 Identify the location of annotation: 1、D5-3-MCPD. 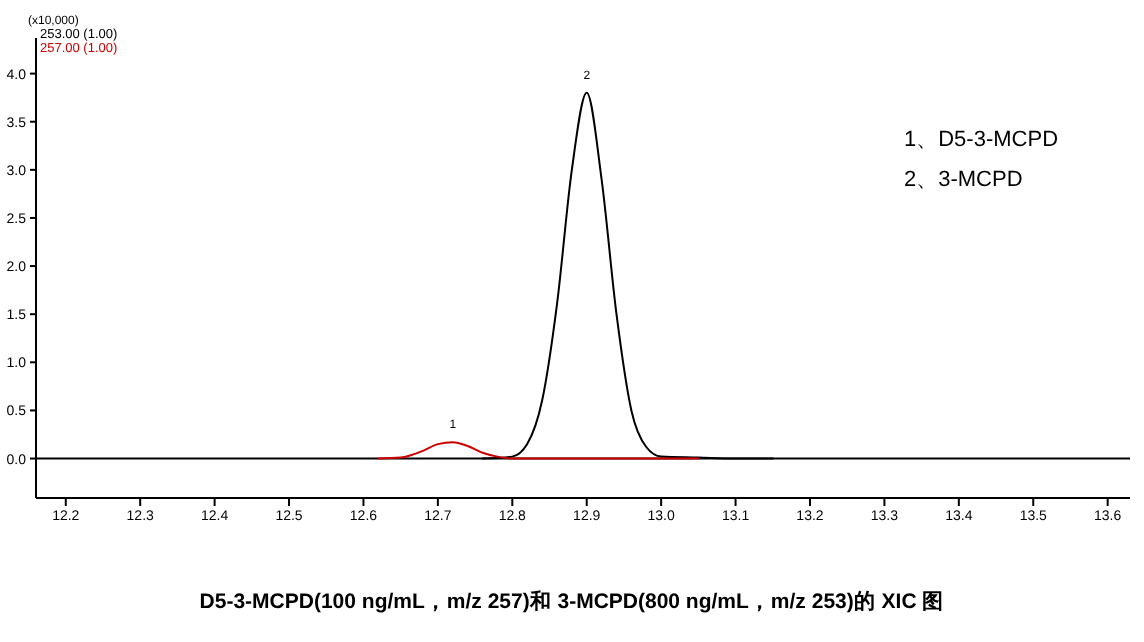
(981, 140).